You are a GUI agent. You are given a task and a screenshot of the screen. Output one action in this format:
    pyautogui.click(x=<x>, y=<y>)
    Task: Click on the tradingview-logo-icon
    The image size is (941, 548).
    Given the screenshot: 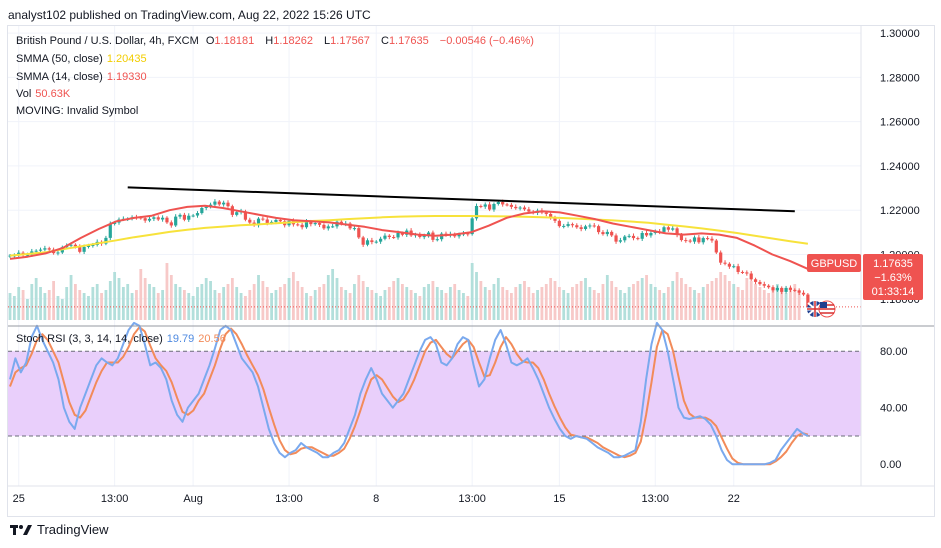 What is the action you would take?
    pyautogui.click(x=21, y=529)
    